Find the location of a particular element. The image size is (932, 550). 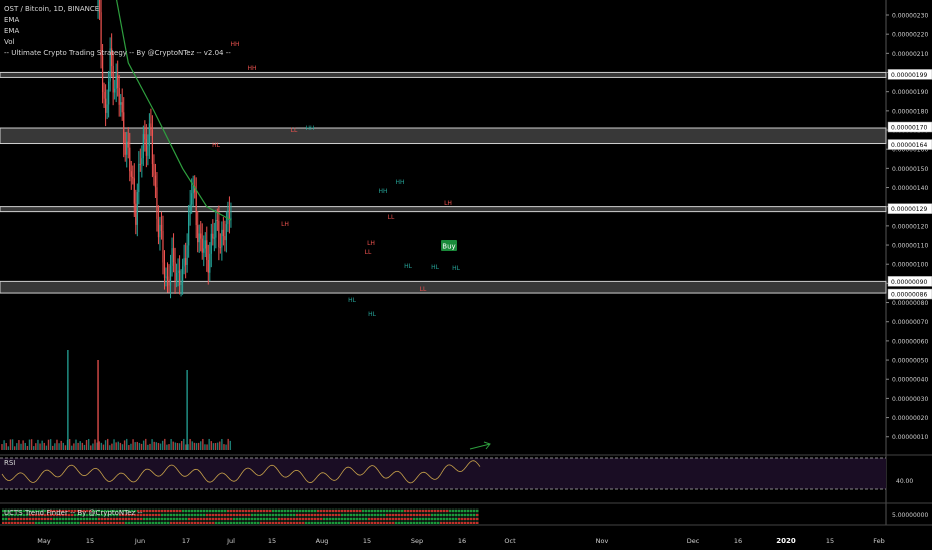

price-tick-label: 0.00000230 is located at coordinates (910, 16).